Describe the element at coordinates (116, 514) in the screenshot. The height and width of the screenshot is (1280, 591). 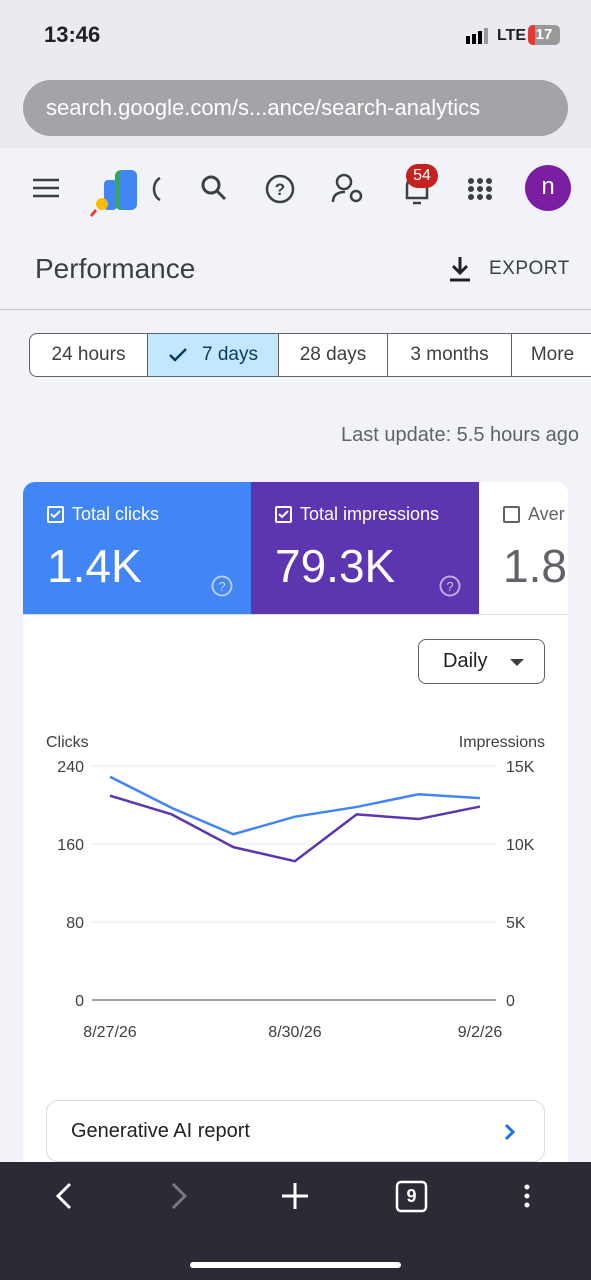
I see `metric-label: Total clicks` at that location.